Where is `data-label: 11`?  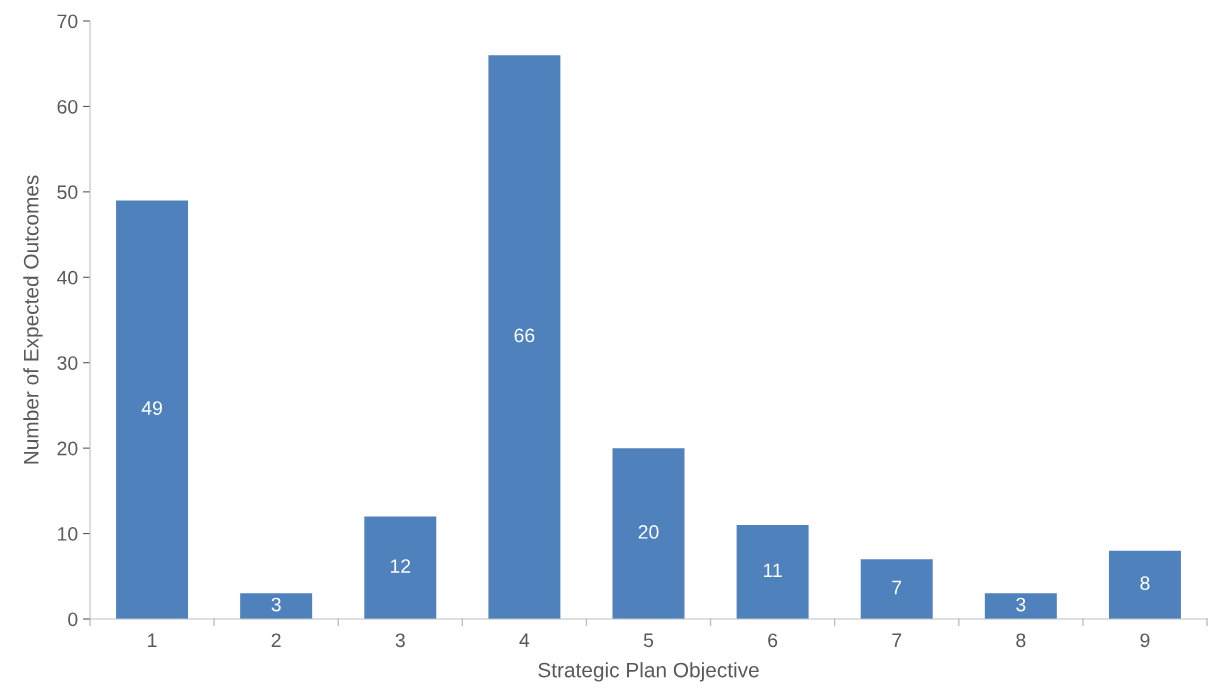
data-label: 11 is located at coordinates (773, 570).